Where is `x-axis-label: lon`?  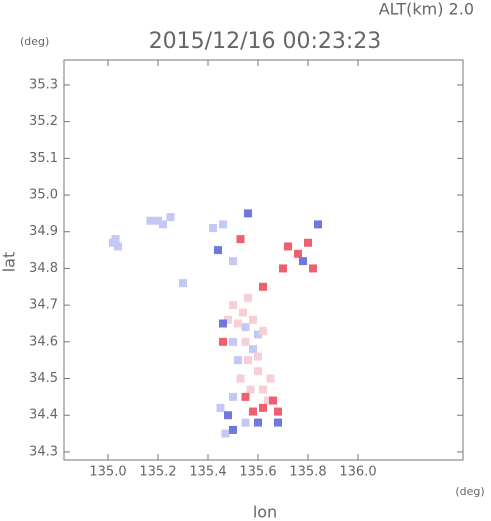 x-axis-label: lon is located at coordinates (265, 512).